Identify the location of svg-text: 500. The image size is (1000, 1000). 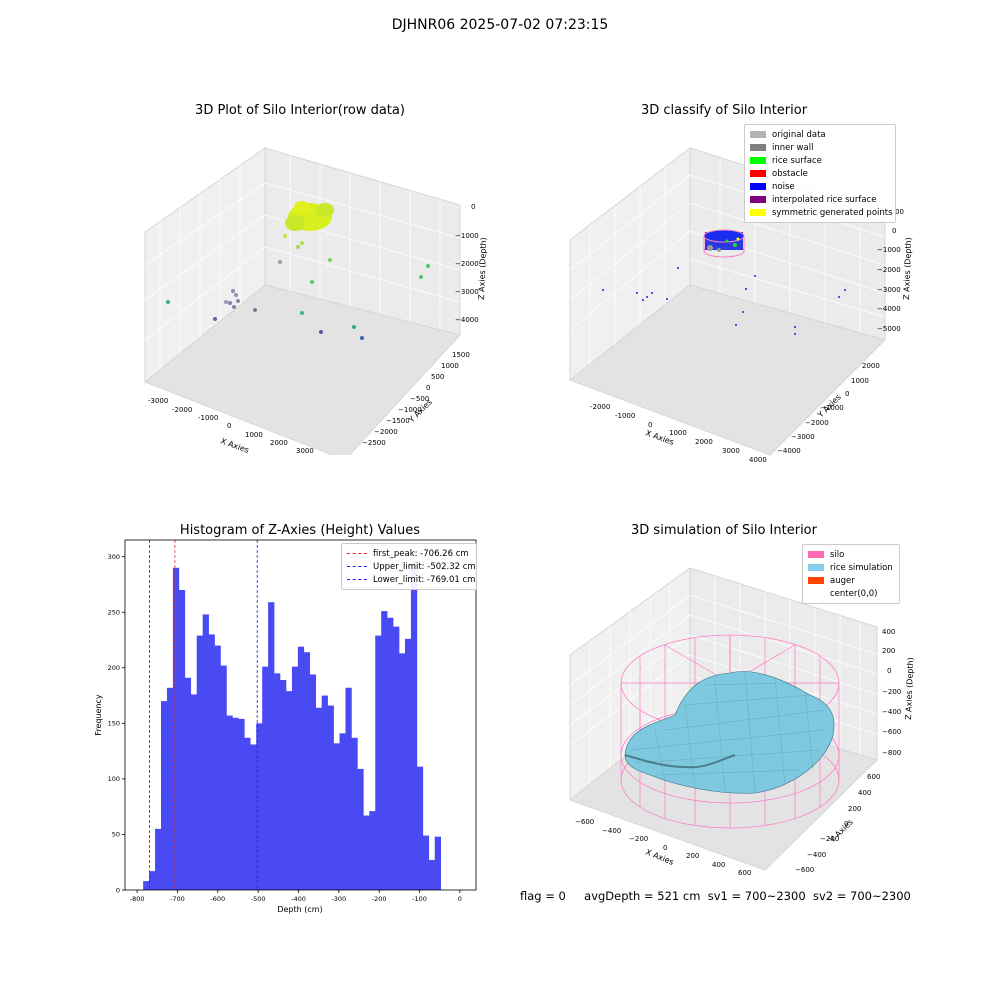
(437, 377).